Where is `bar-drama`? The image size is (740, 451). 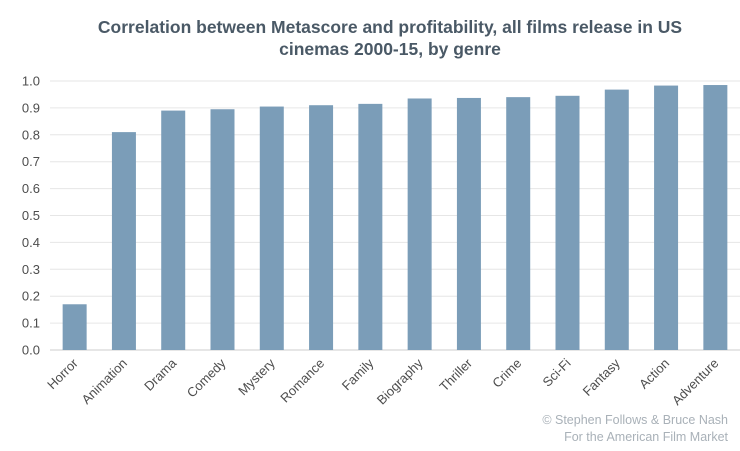 bar-drama is located at coordinates (173, 230).